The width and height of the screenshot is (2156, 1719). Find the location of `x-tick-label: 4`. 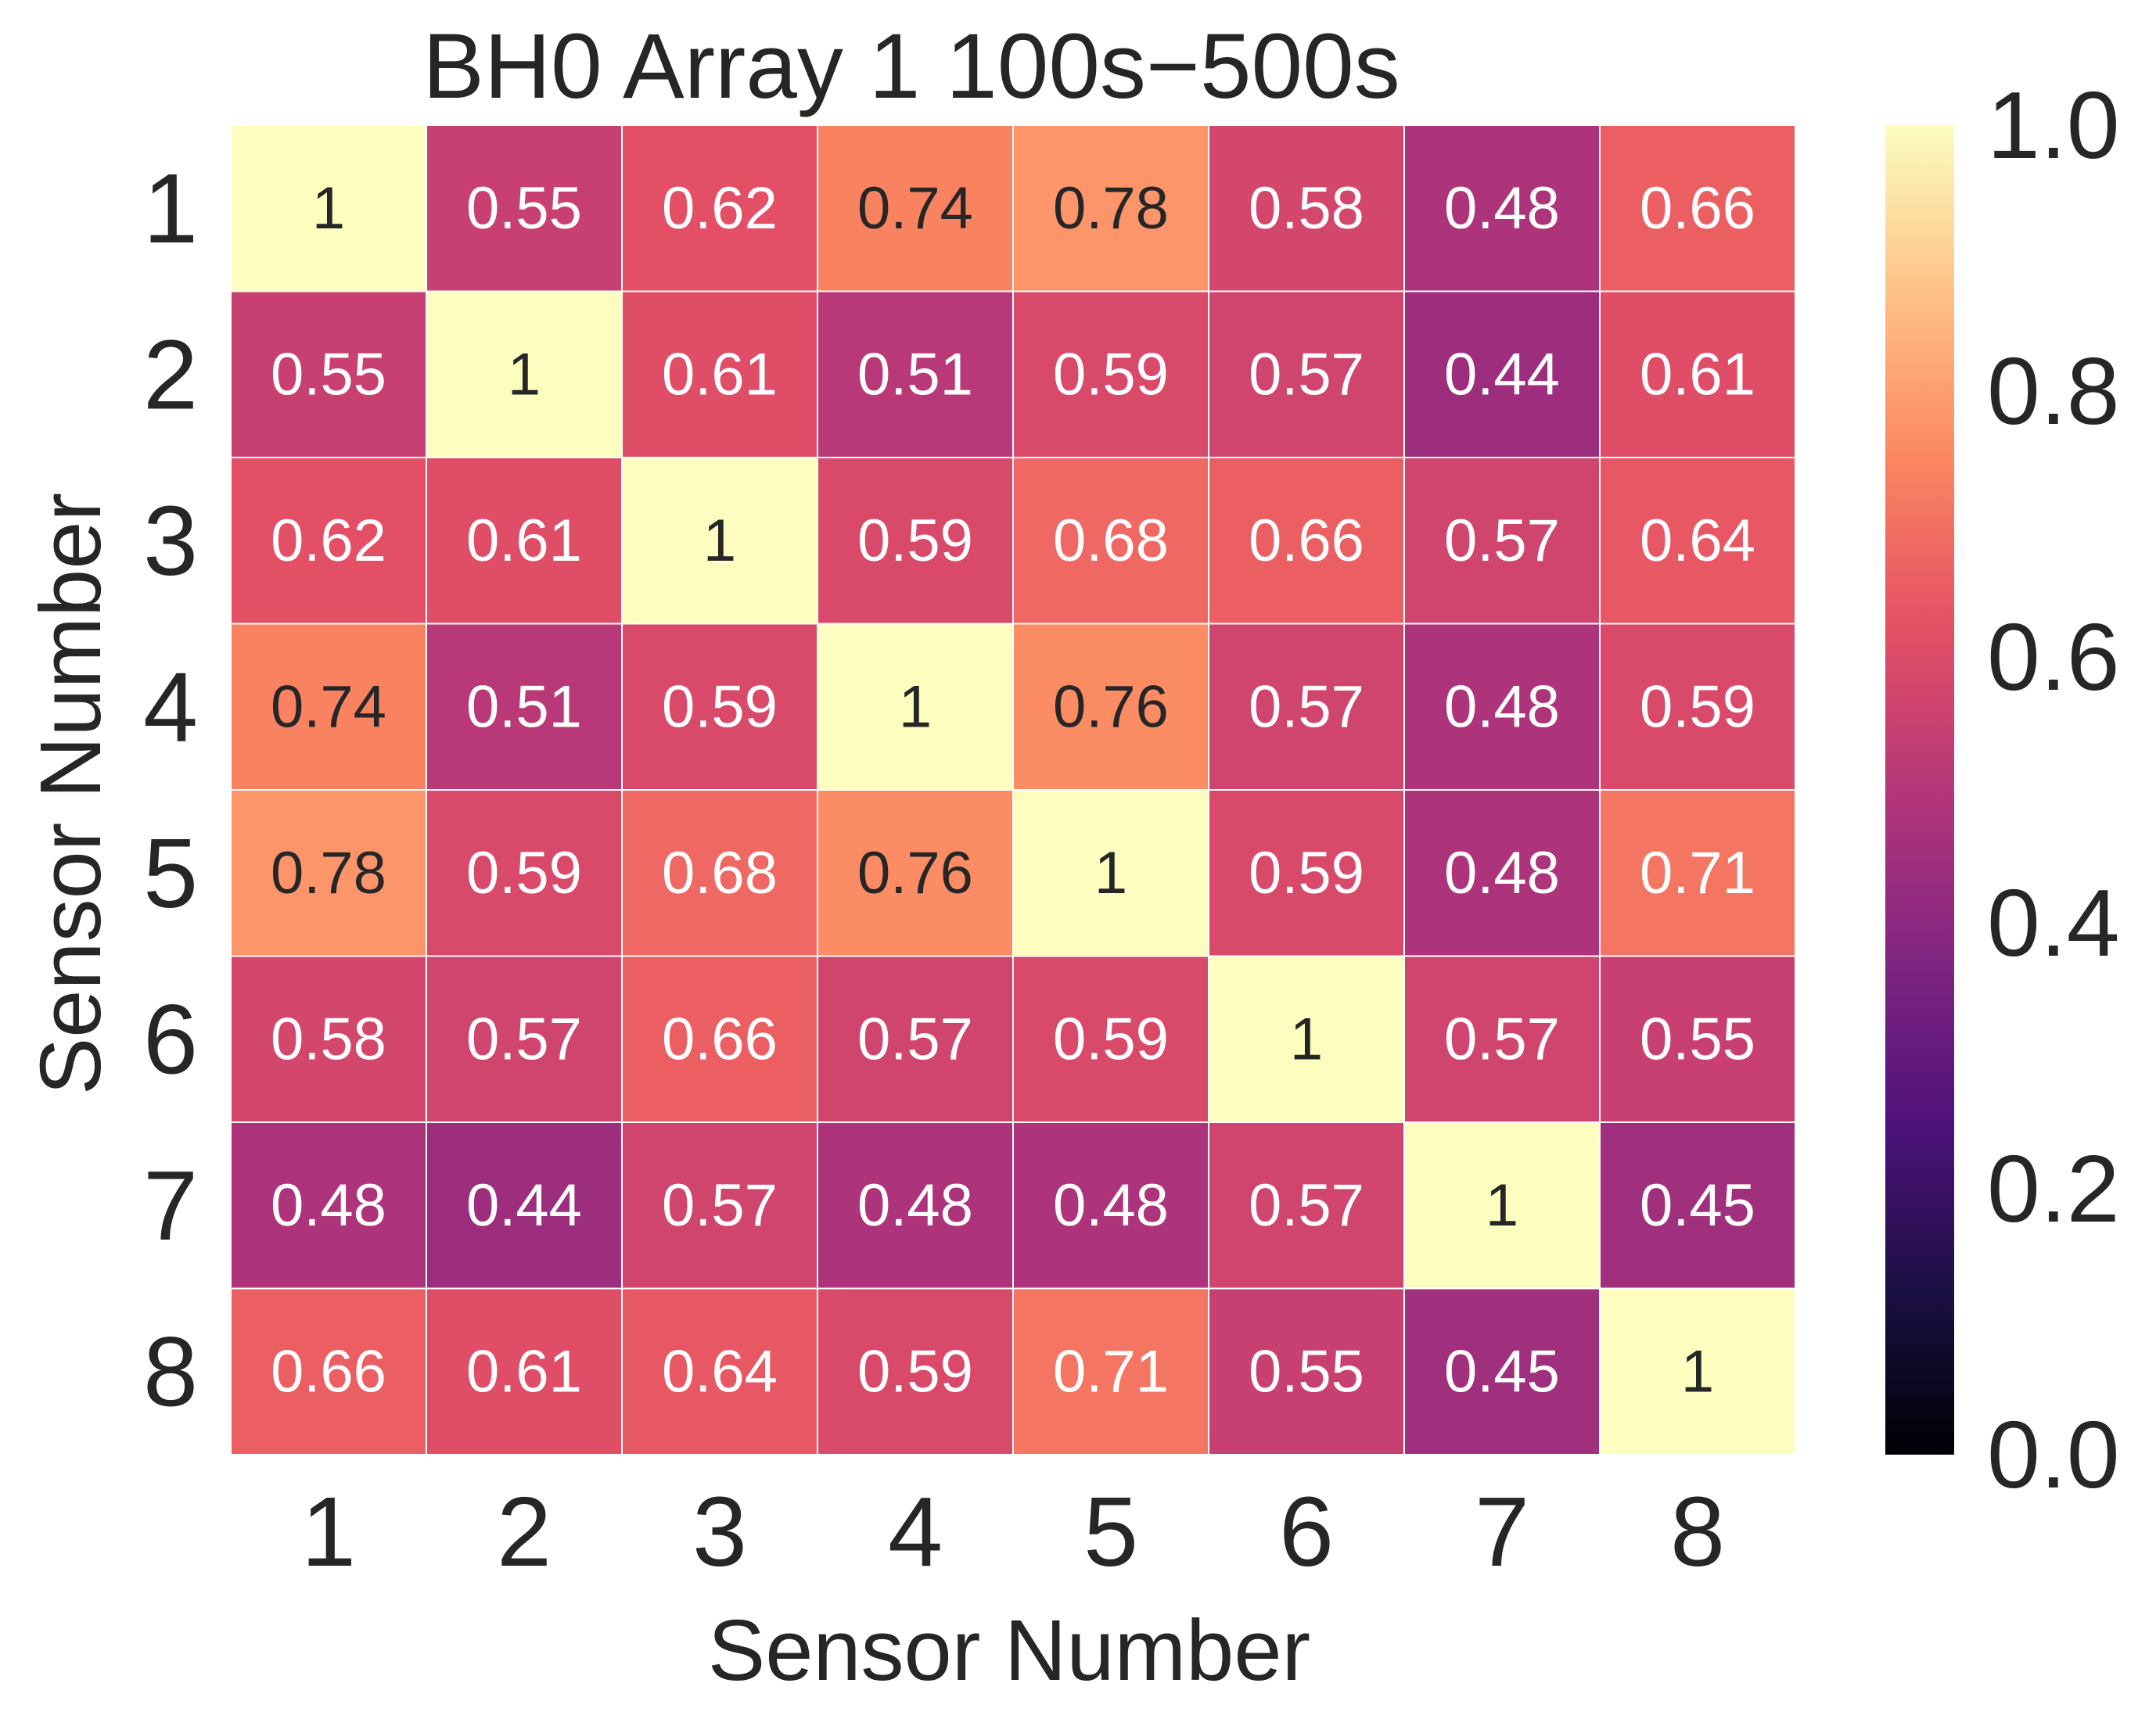

x-tick-label: 4 is located at coordinates (915, 1532).